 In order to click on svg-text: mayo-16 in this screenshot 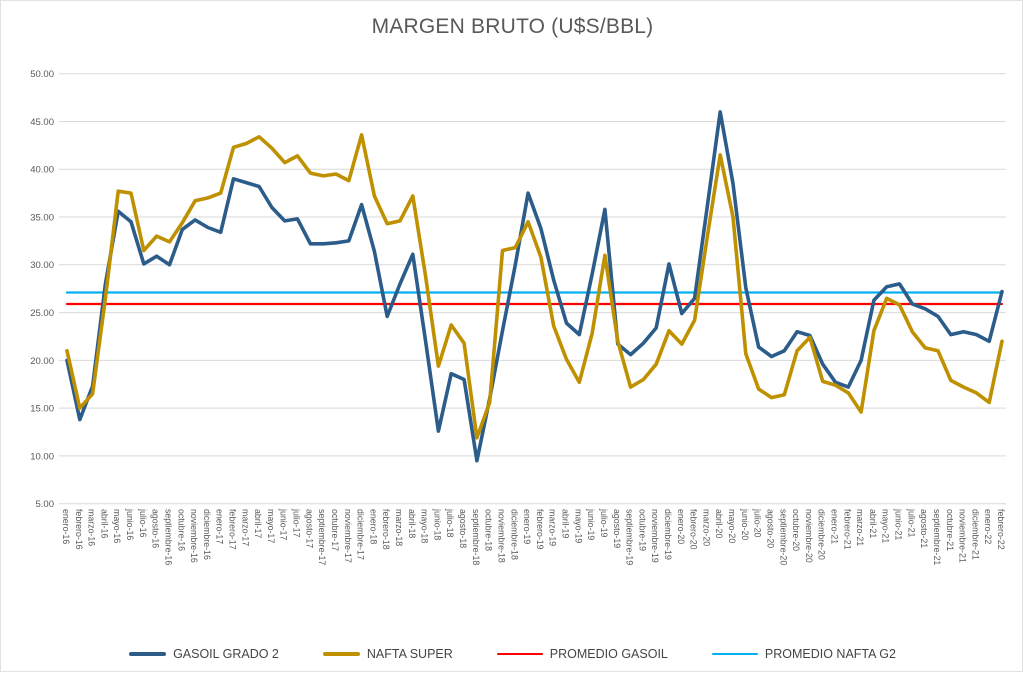, I will do `click(117, 526)`.